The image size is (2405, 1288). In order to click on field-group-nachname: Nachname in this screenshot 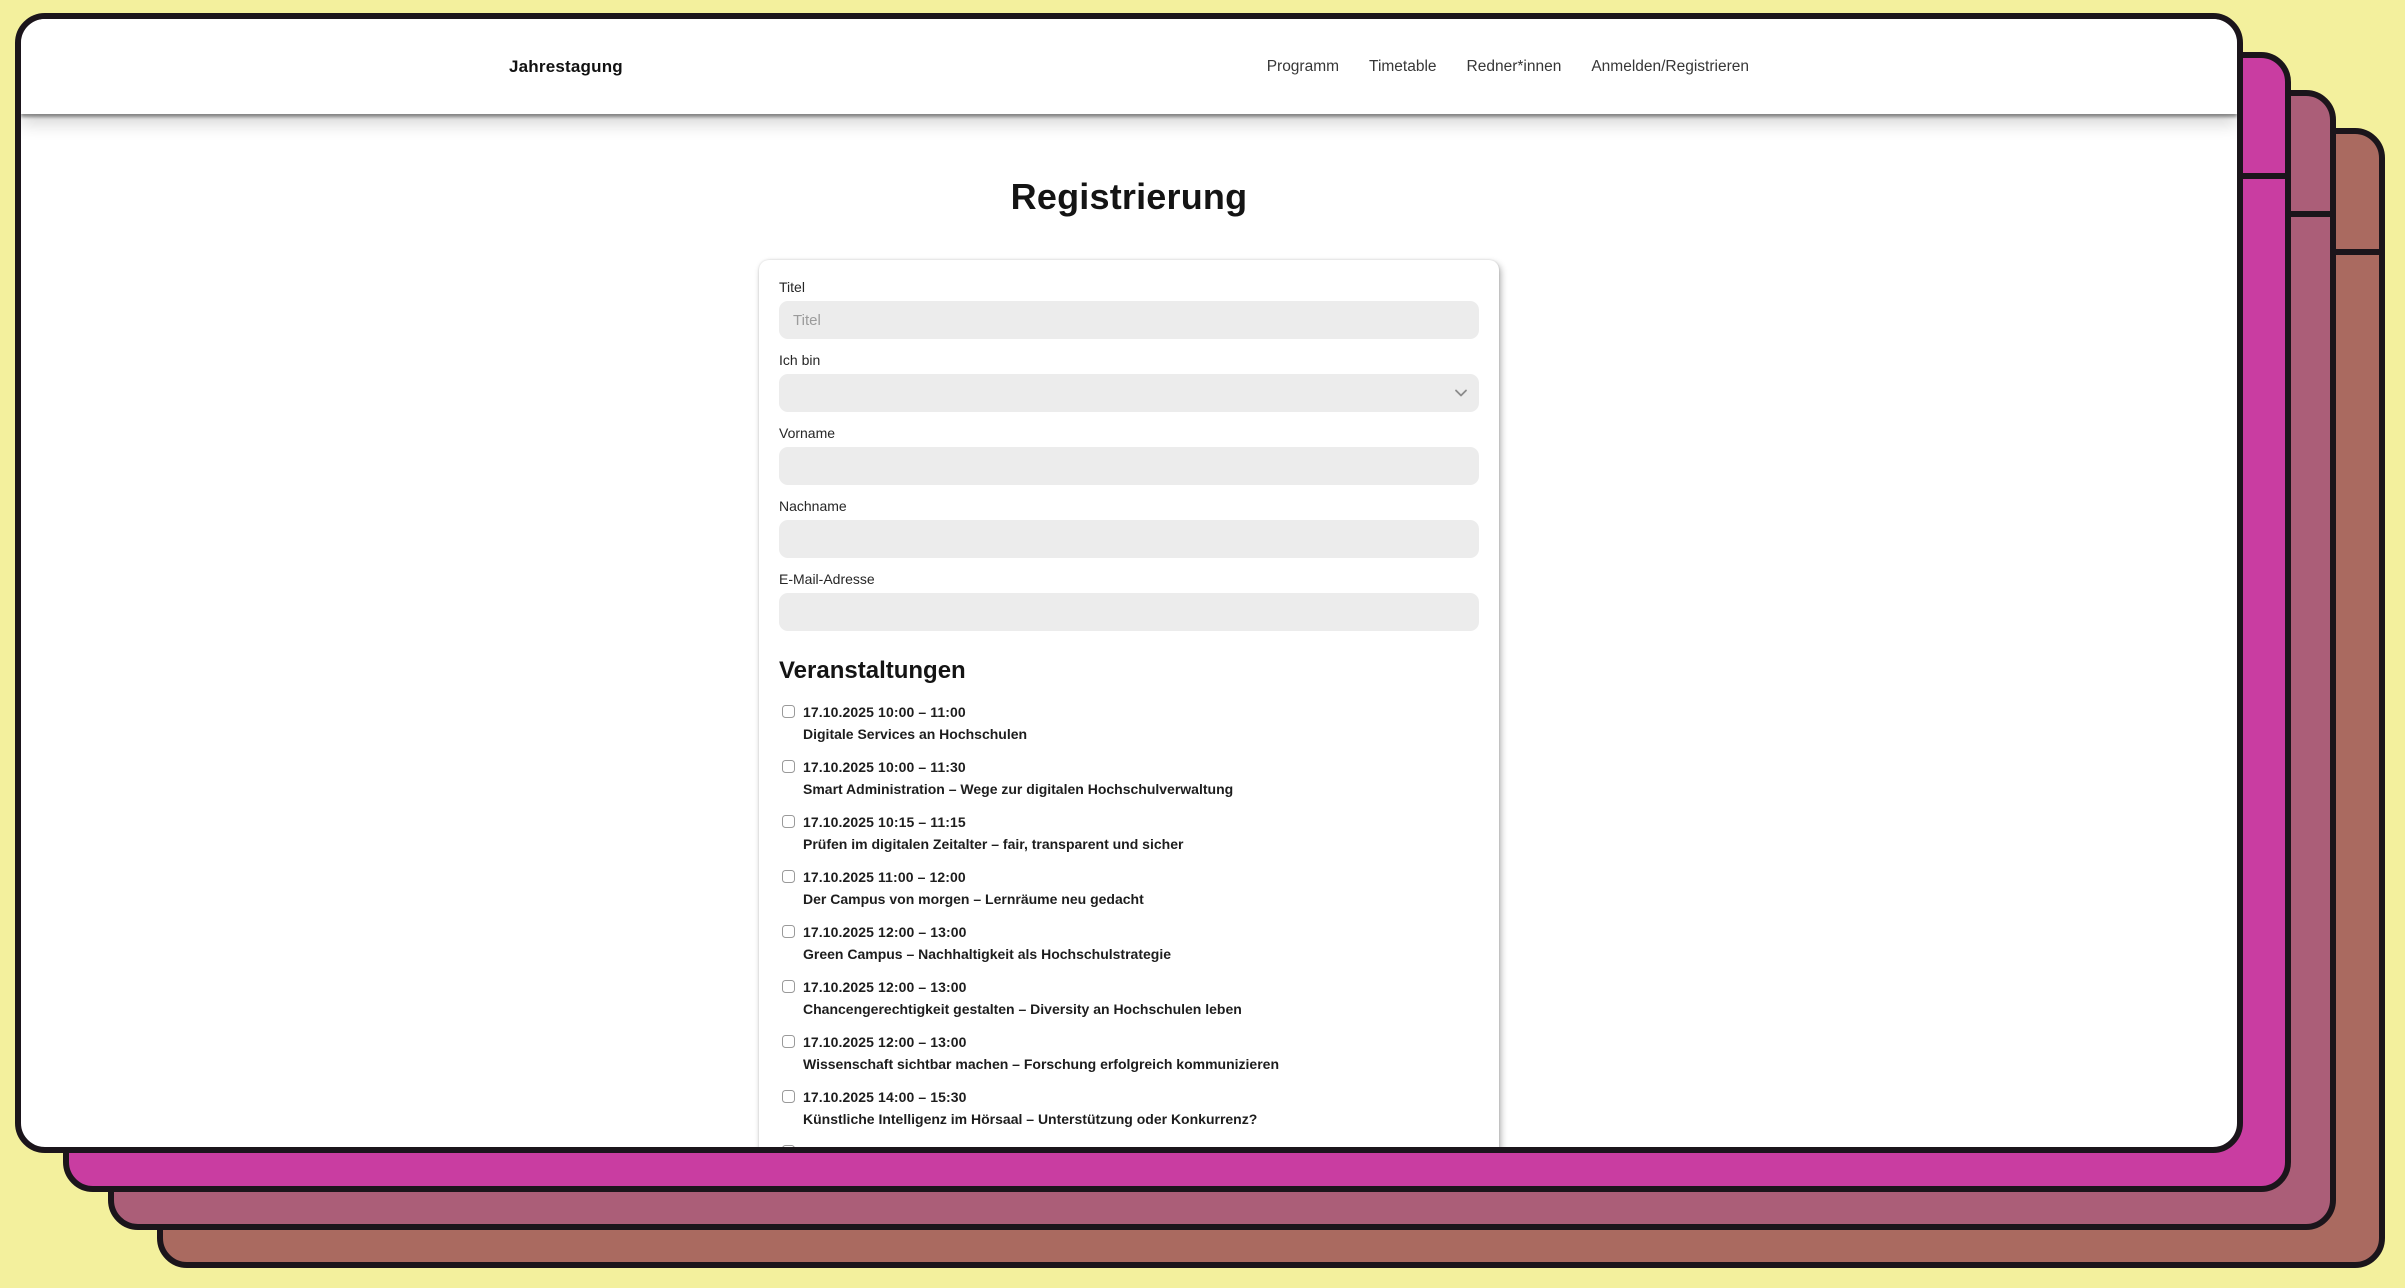, I will do `click(1129, 528)`.